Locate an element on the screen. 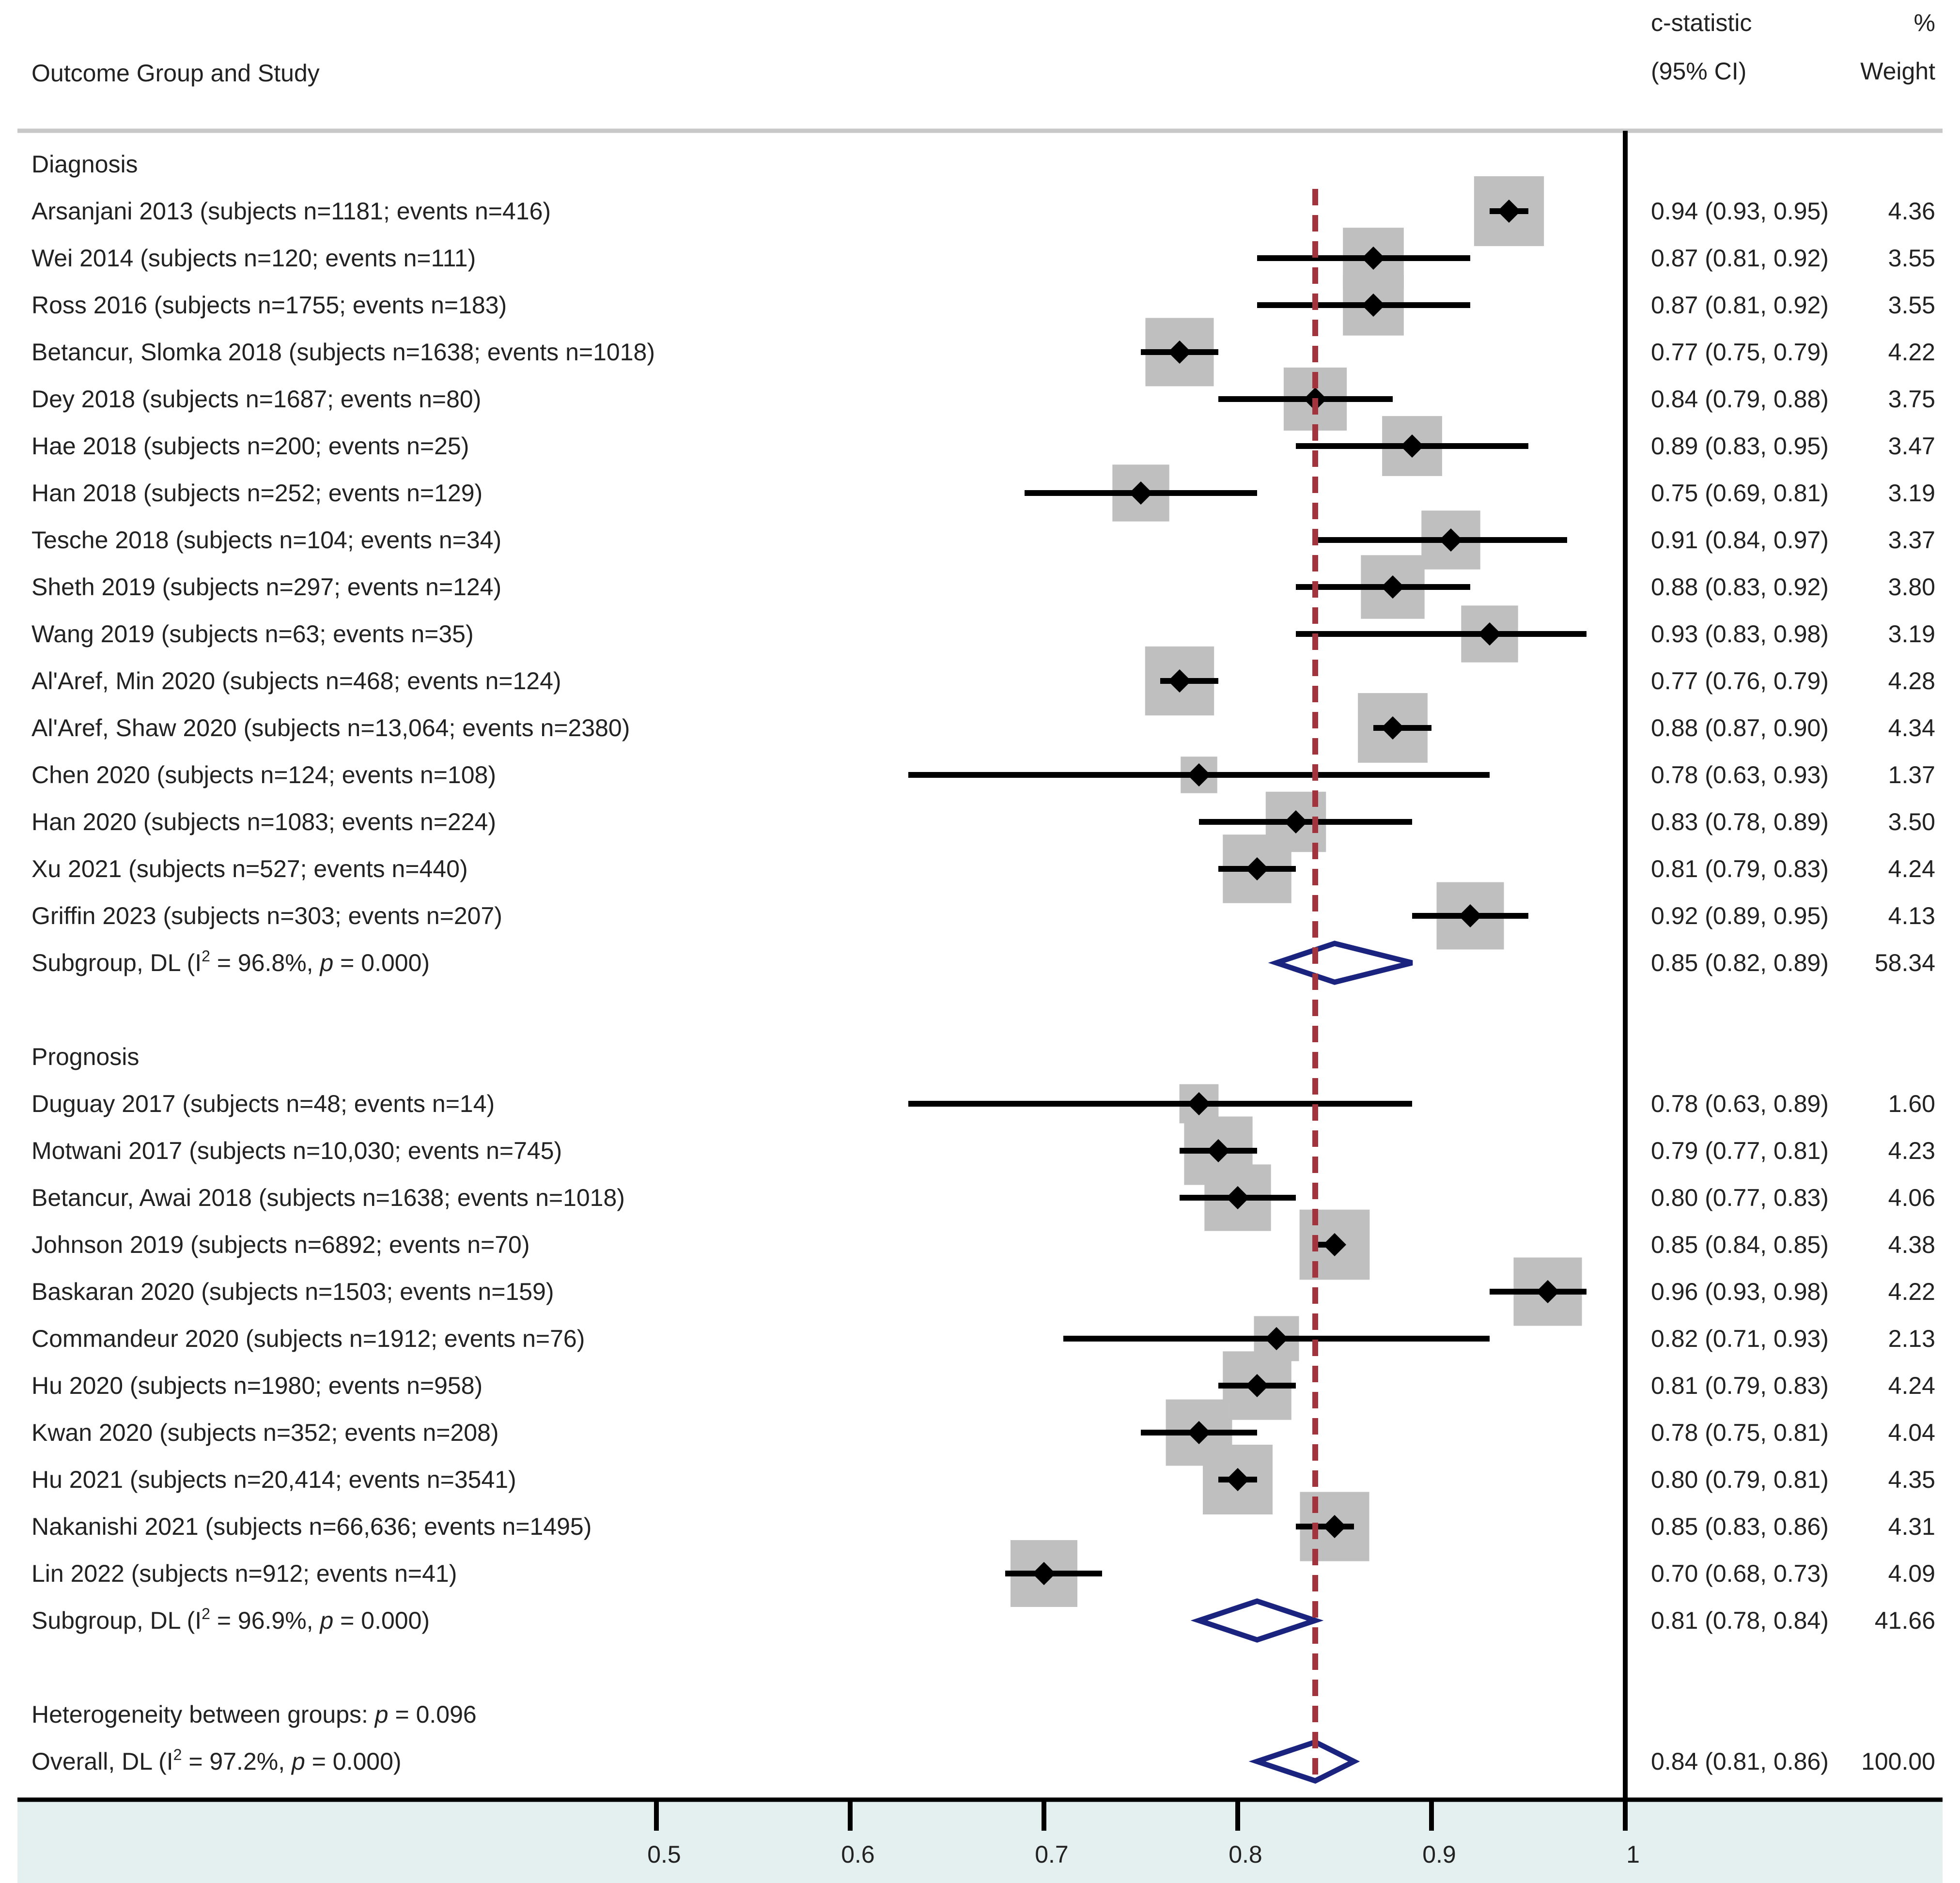  ci-text: 0.78 (0.63, 0.93) is located at coordinates (1740, 774).